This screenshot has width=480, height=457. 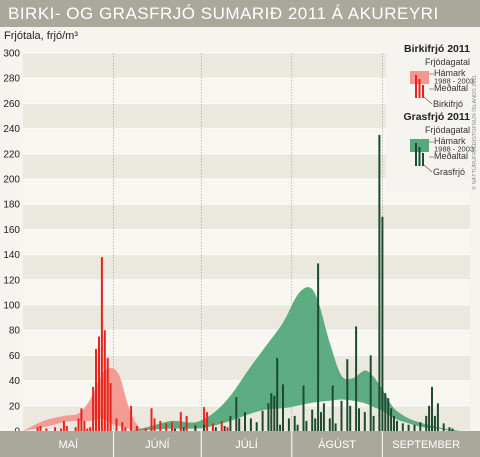 What do you see at coordinates (15, 331) in the screenshot?
I see `y-tick-label: 80` at bounding box center [15, 331].